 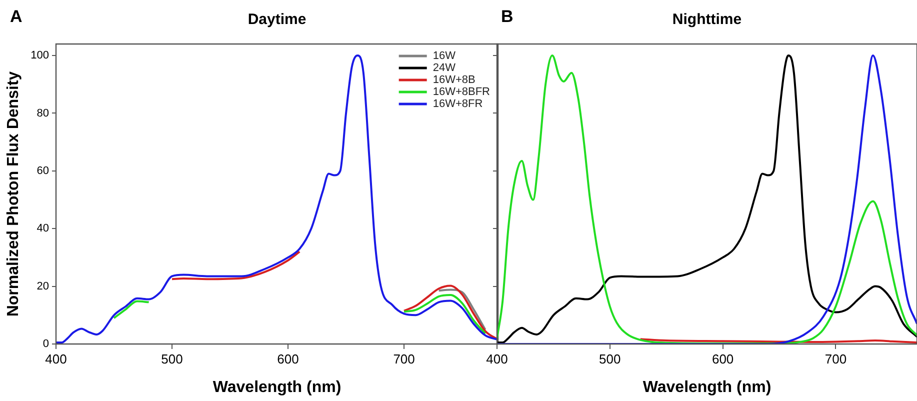 I want to click on y-tick-label: 40, so click(x=42, y=228).